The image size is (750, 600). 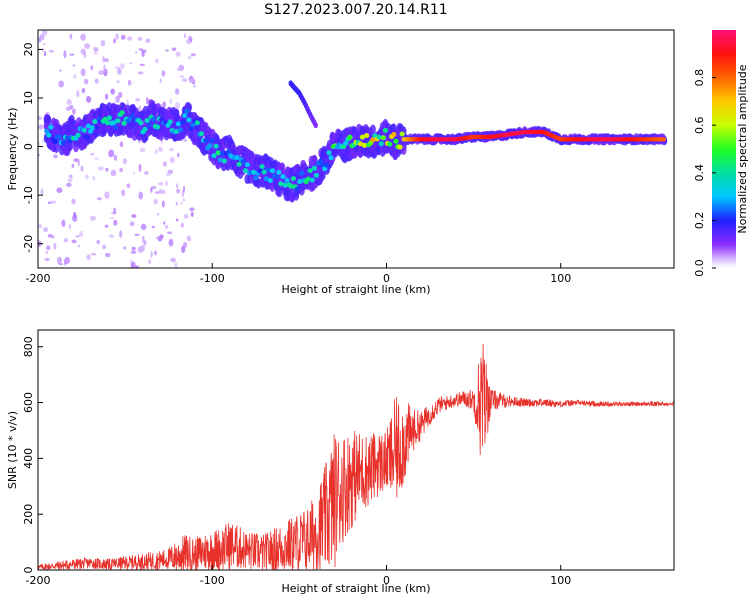 What do you see at coordinates (386, 278) in the screenshot?
I see `spectrogram-xtick-label: 0` at bounding box center [386, 278].